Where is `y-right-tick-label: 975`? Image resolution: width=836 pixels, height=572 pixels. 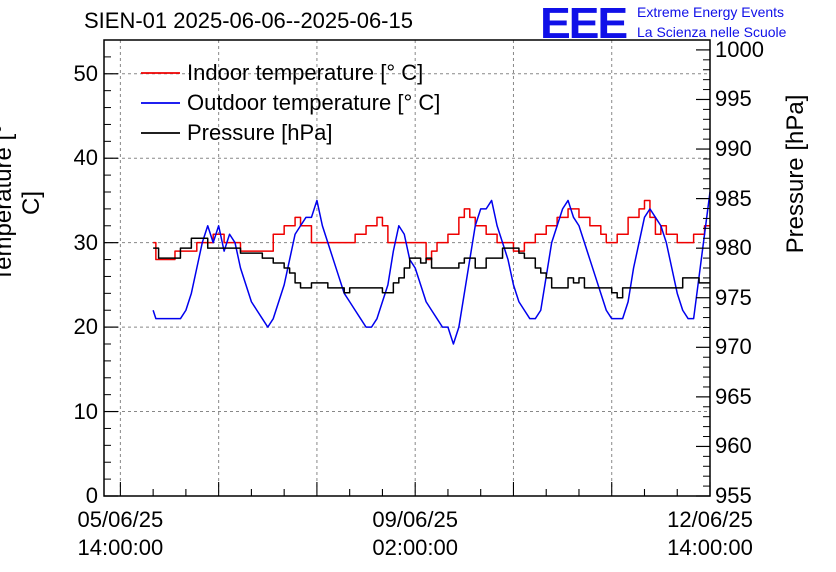 y-right-tick-label: 975 is located at coordinates (733, 297).